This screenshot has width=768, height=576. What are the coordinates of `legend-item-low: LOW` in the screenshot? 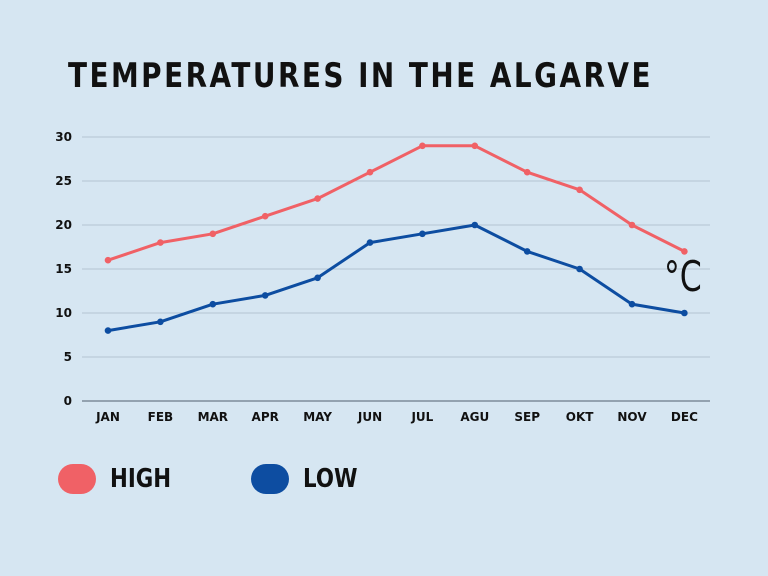 It's located at (309, 479).